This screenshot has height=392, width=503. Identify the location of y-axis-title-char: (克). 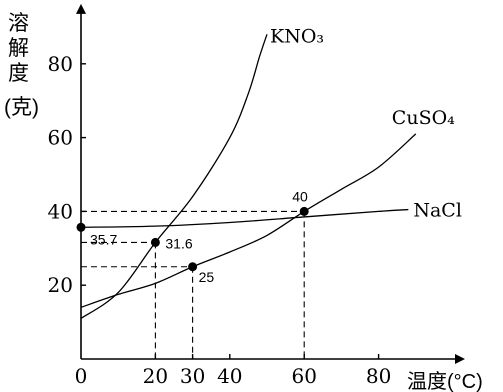
(21, 107).